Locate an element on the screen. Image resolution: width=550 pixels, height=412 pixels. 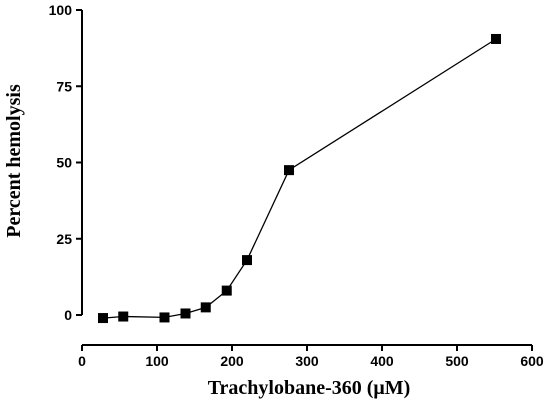
y-axis-title: Percent hemolysis is located at coordinates (14, 161).